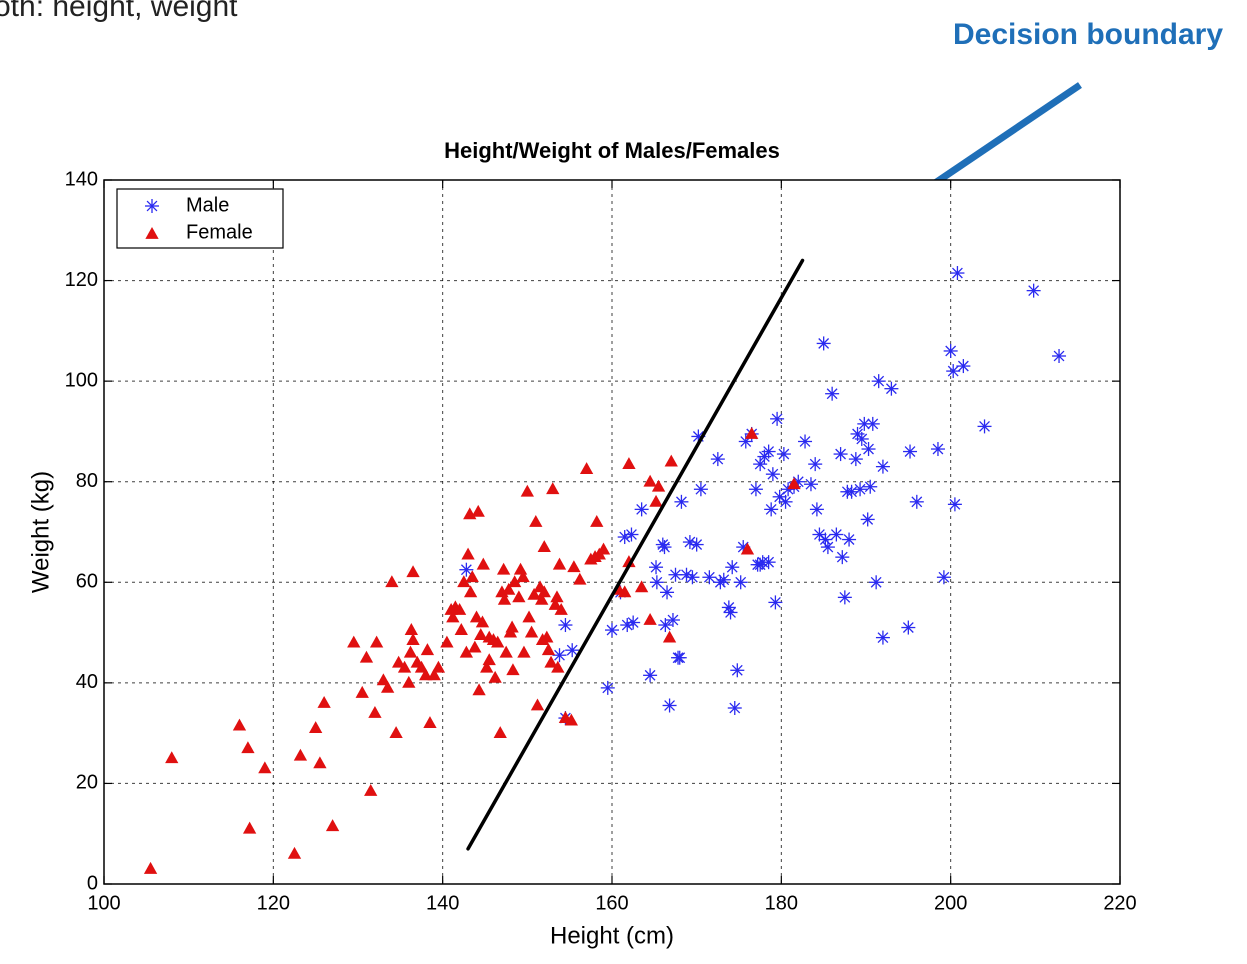 This screenshot has height=964, width=1247. Describe the element at coordinates (87, 783) in the screenshot. I see `y-tick-label: 20` at that location.